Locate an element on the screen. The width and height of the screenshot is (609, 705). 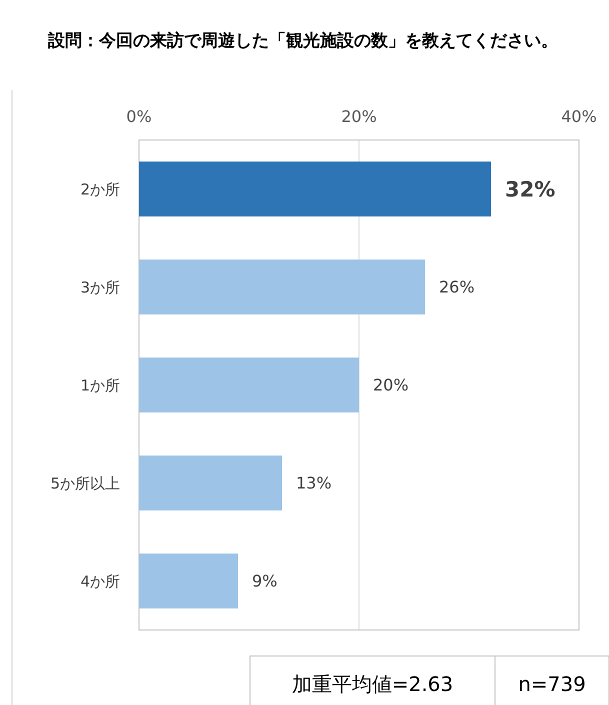
y-tick-label: 2か所 is located at coordinates (100, 189).